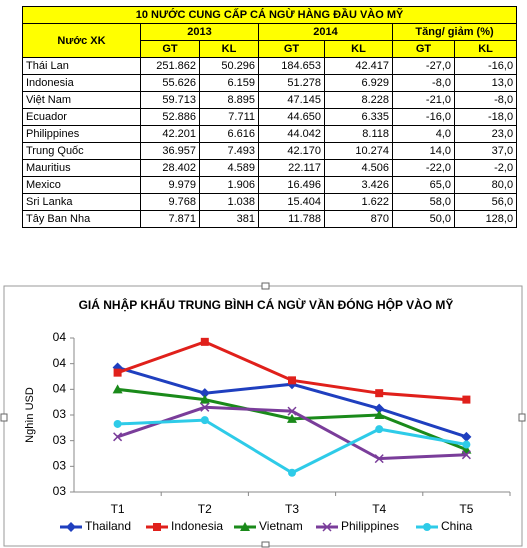 The width and height of the screenshot is (527, 548). What do you see at coordinates (30, 415) in the screenshot?
I see `y-axis-label: Nghìn USD` at bounding box center [30, 415].